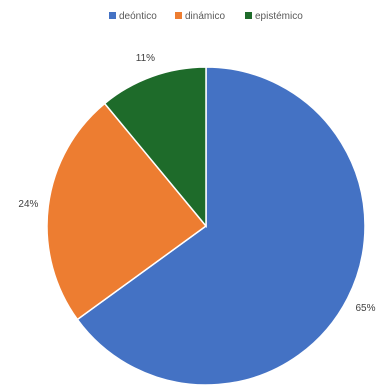 This screenshot has height=389, width=384. I want to click on chart-legend: deóntico dinámico epistémico, so click(206, 16).